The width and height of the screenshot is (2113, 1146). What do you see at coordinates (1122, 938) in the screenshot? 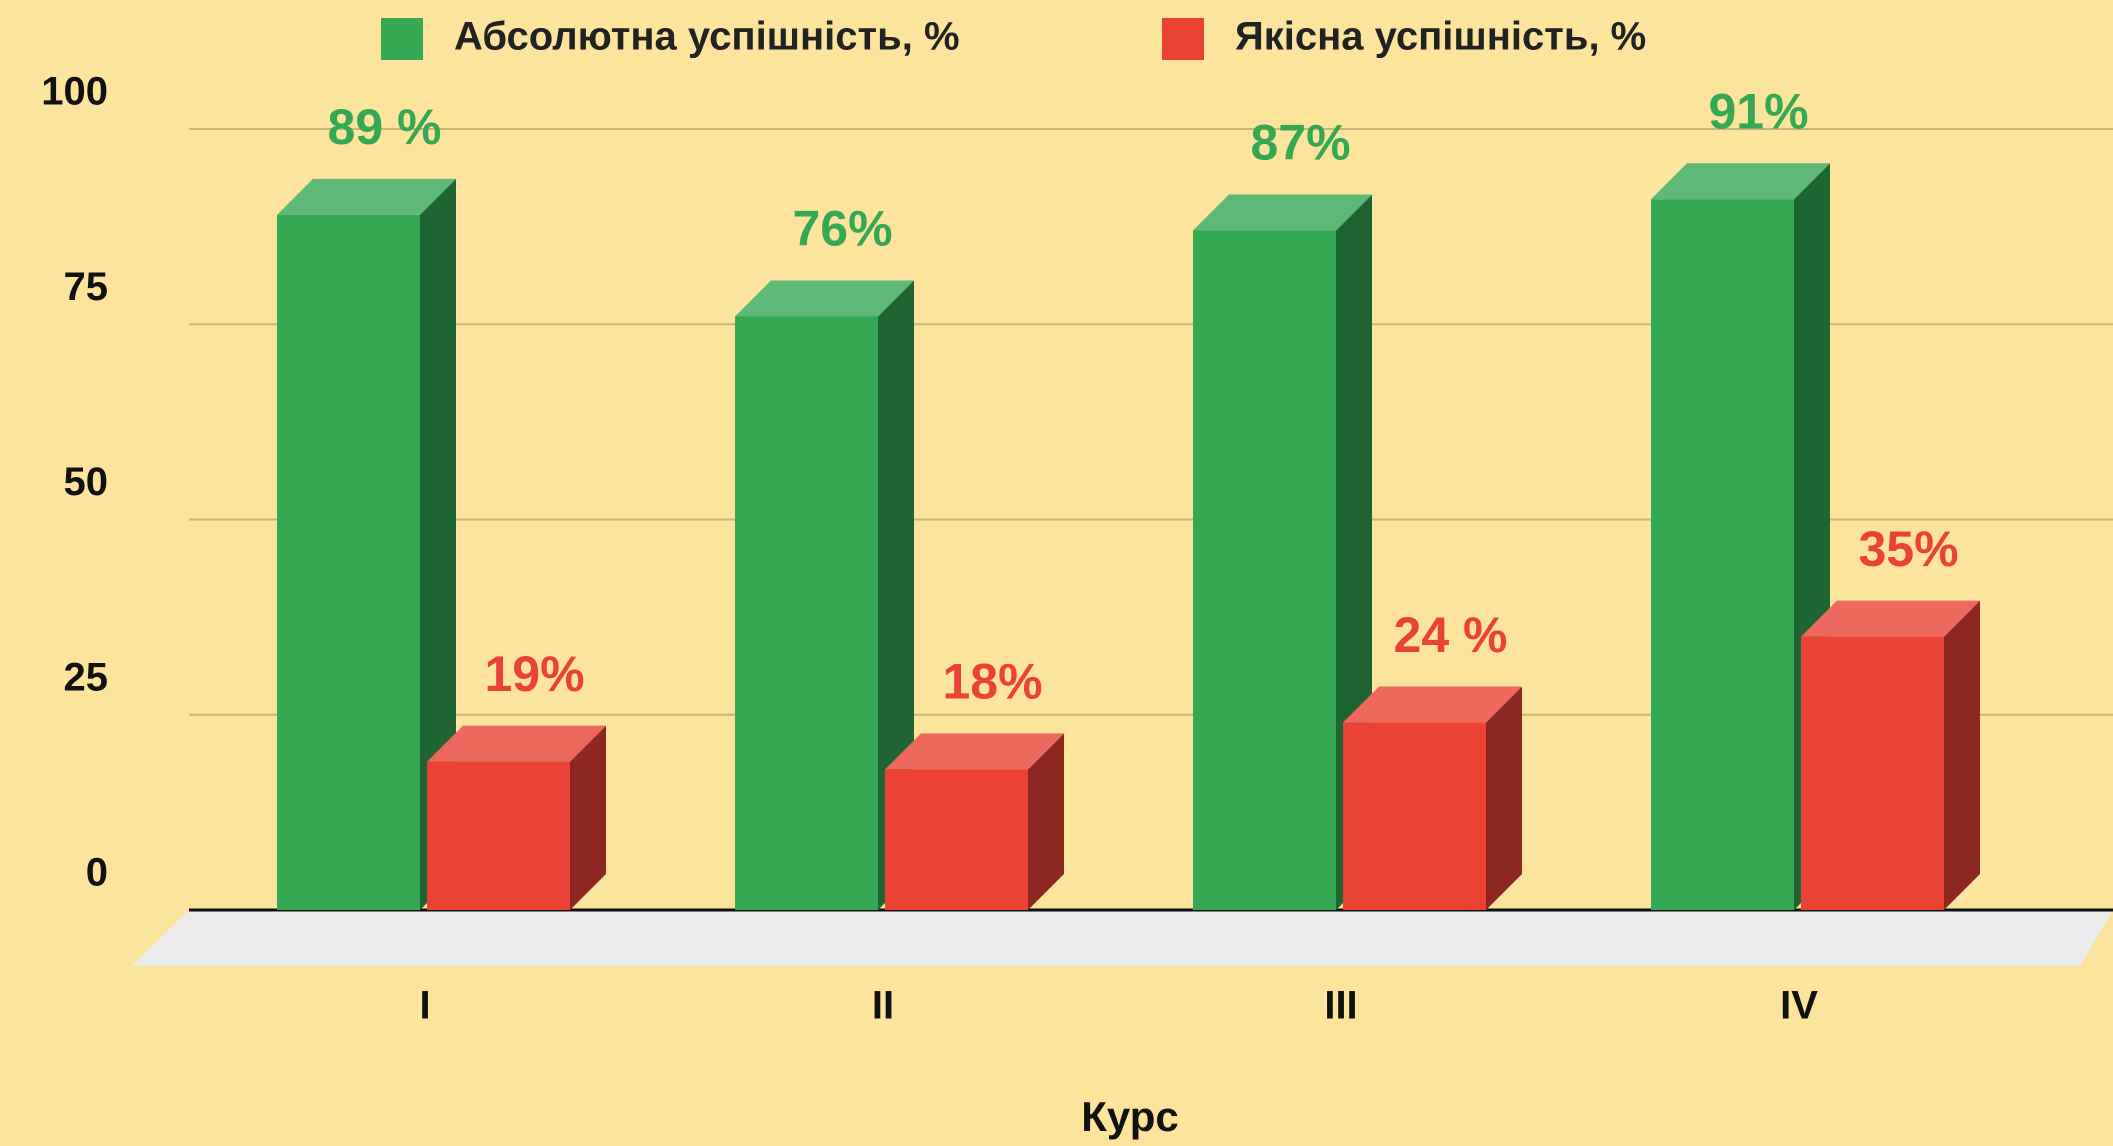
I see `floor` at bounding box center [1122, 938].